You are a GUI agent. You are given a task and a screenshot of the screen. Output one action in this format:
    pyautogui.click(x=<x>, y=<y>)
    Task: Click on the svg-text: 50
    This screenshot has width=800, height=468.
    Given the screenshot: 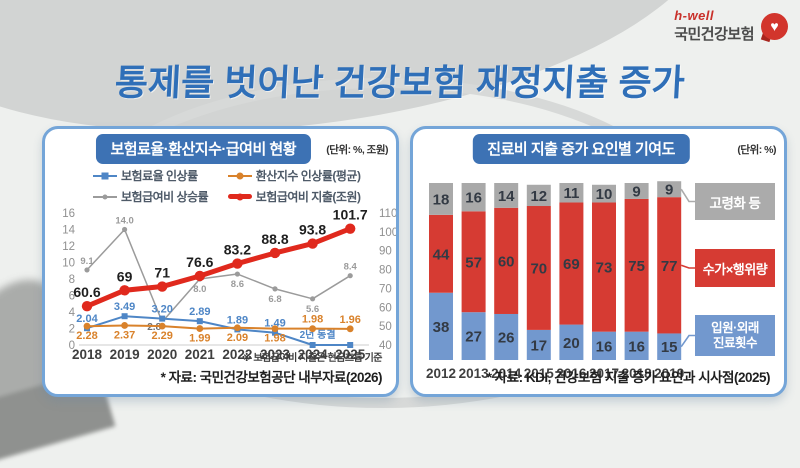 What is the action you would take?
    pyautogui.click(x=385, y=327)
    